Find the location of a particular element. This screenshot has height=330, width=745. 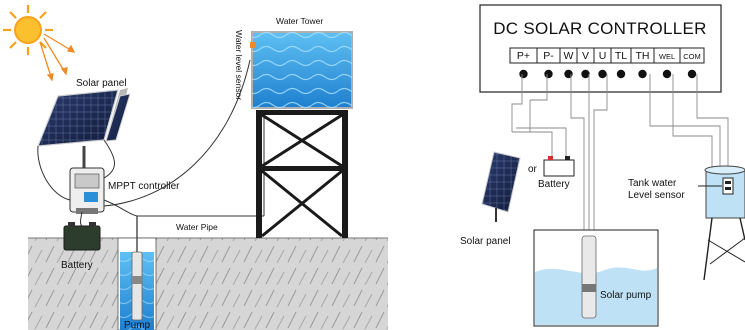

terminal-label: COM is located at coordinates (692, 56).